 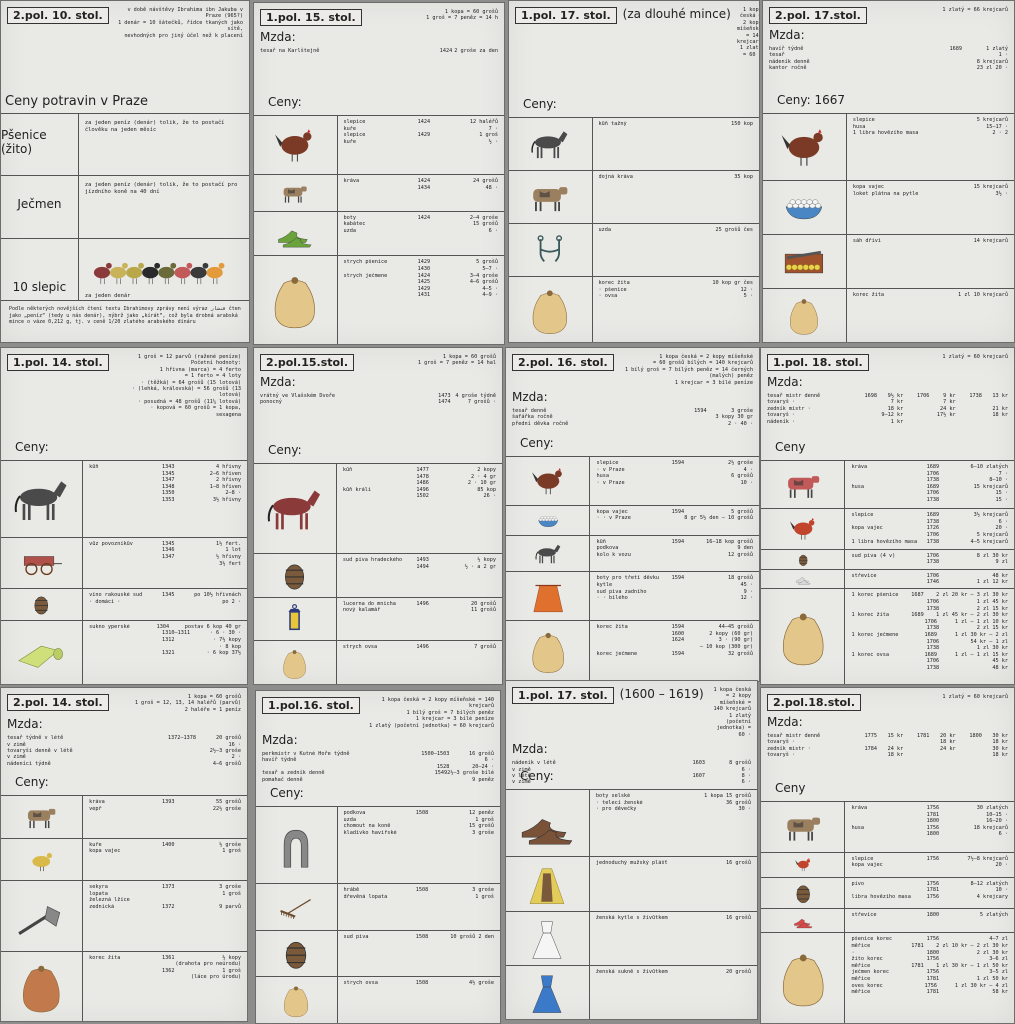 What do you see at coordinates (875, 595) in the screenshot?
I see `item-name: 1 korec pšenice` at bounding box center [875, 595].